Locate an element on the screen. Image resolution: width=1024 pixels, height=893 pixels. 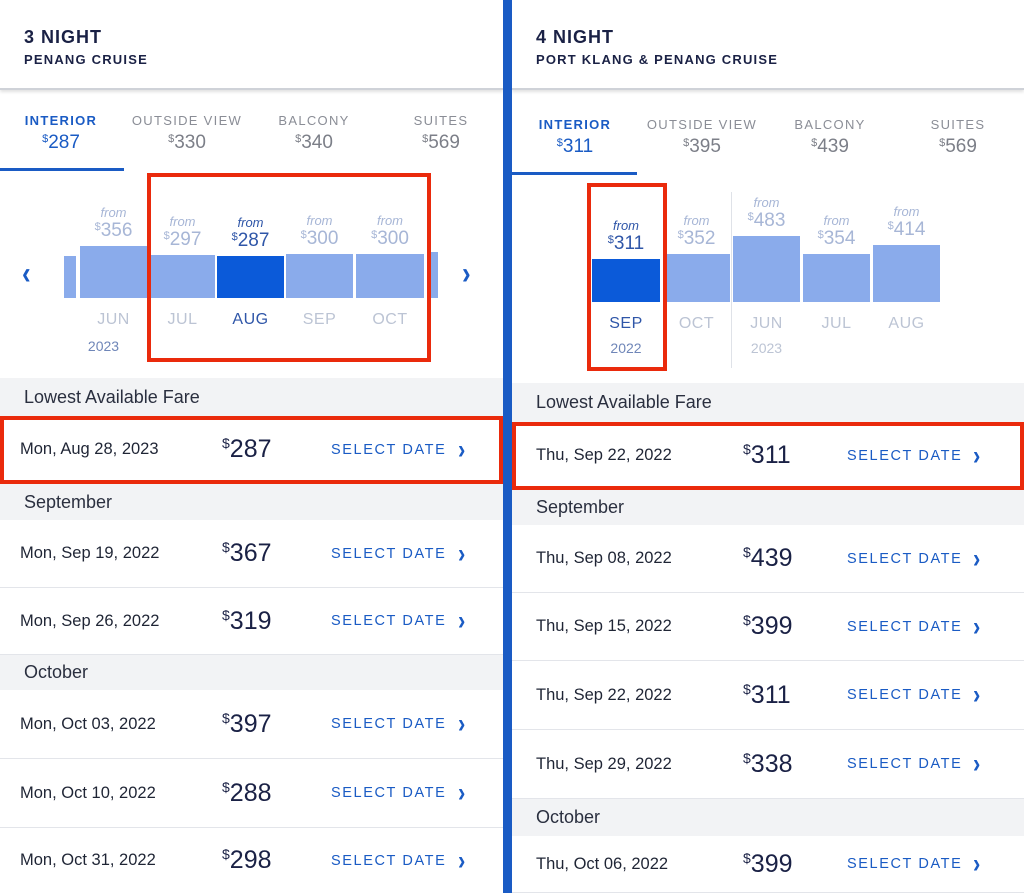
sailing-date: Mon, Sep 26, 2022 is located at coordinates (90, 620).